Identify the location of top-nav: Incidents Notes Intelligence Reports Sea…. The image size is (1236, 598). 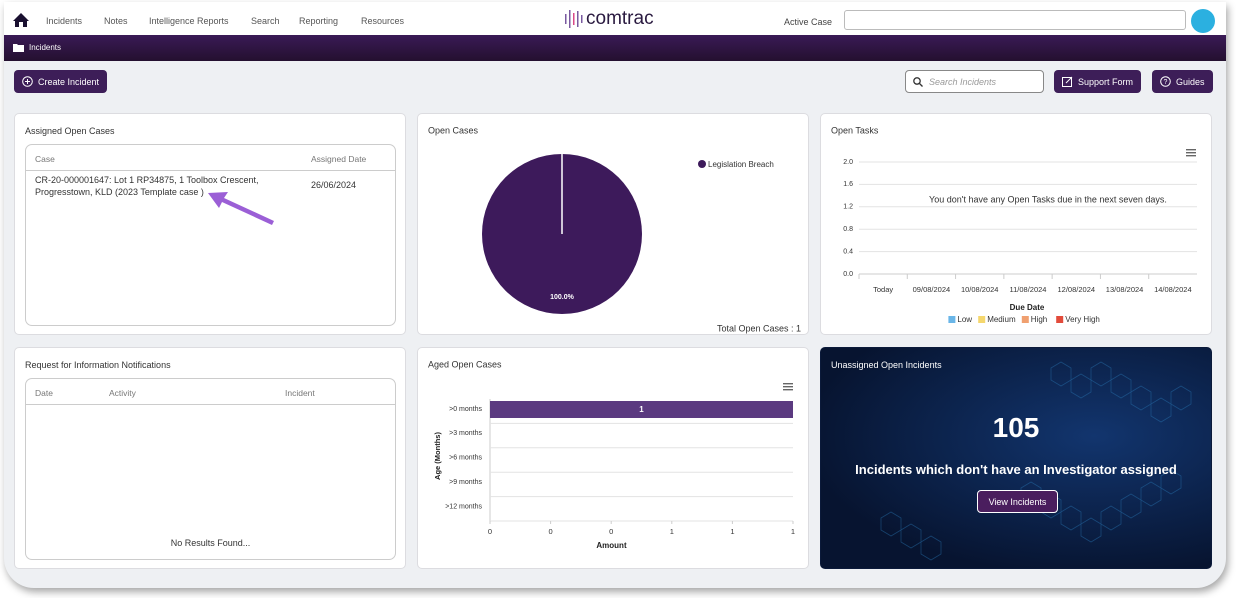
(615, 18).